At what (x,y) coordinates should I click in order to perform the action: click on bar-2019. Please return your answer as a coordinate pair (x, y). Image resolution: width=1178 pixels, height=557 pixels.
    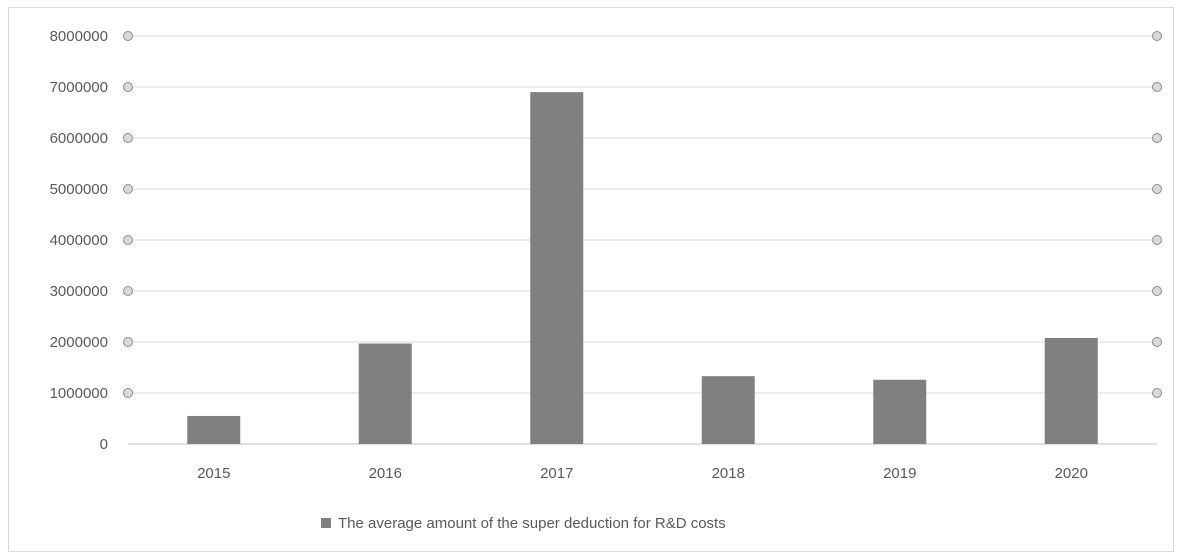
    Looking at the image, I should click on (900, 411).